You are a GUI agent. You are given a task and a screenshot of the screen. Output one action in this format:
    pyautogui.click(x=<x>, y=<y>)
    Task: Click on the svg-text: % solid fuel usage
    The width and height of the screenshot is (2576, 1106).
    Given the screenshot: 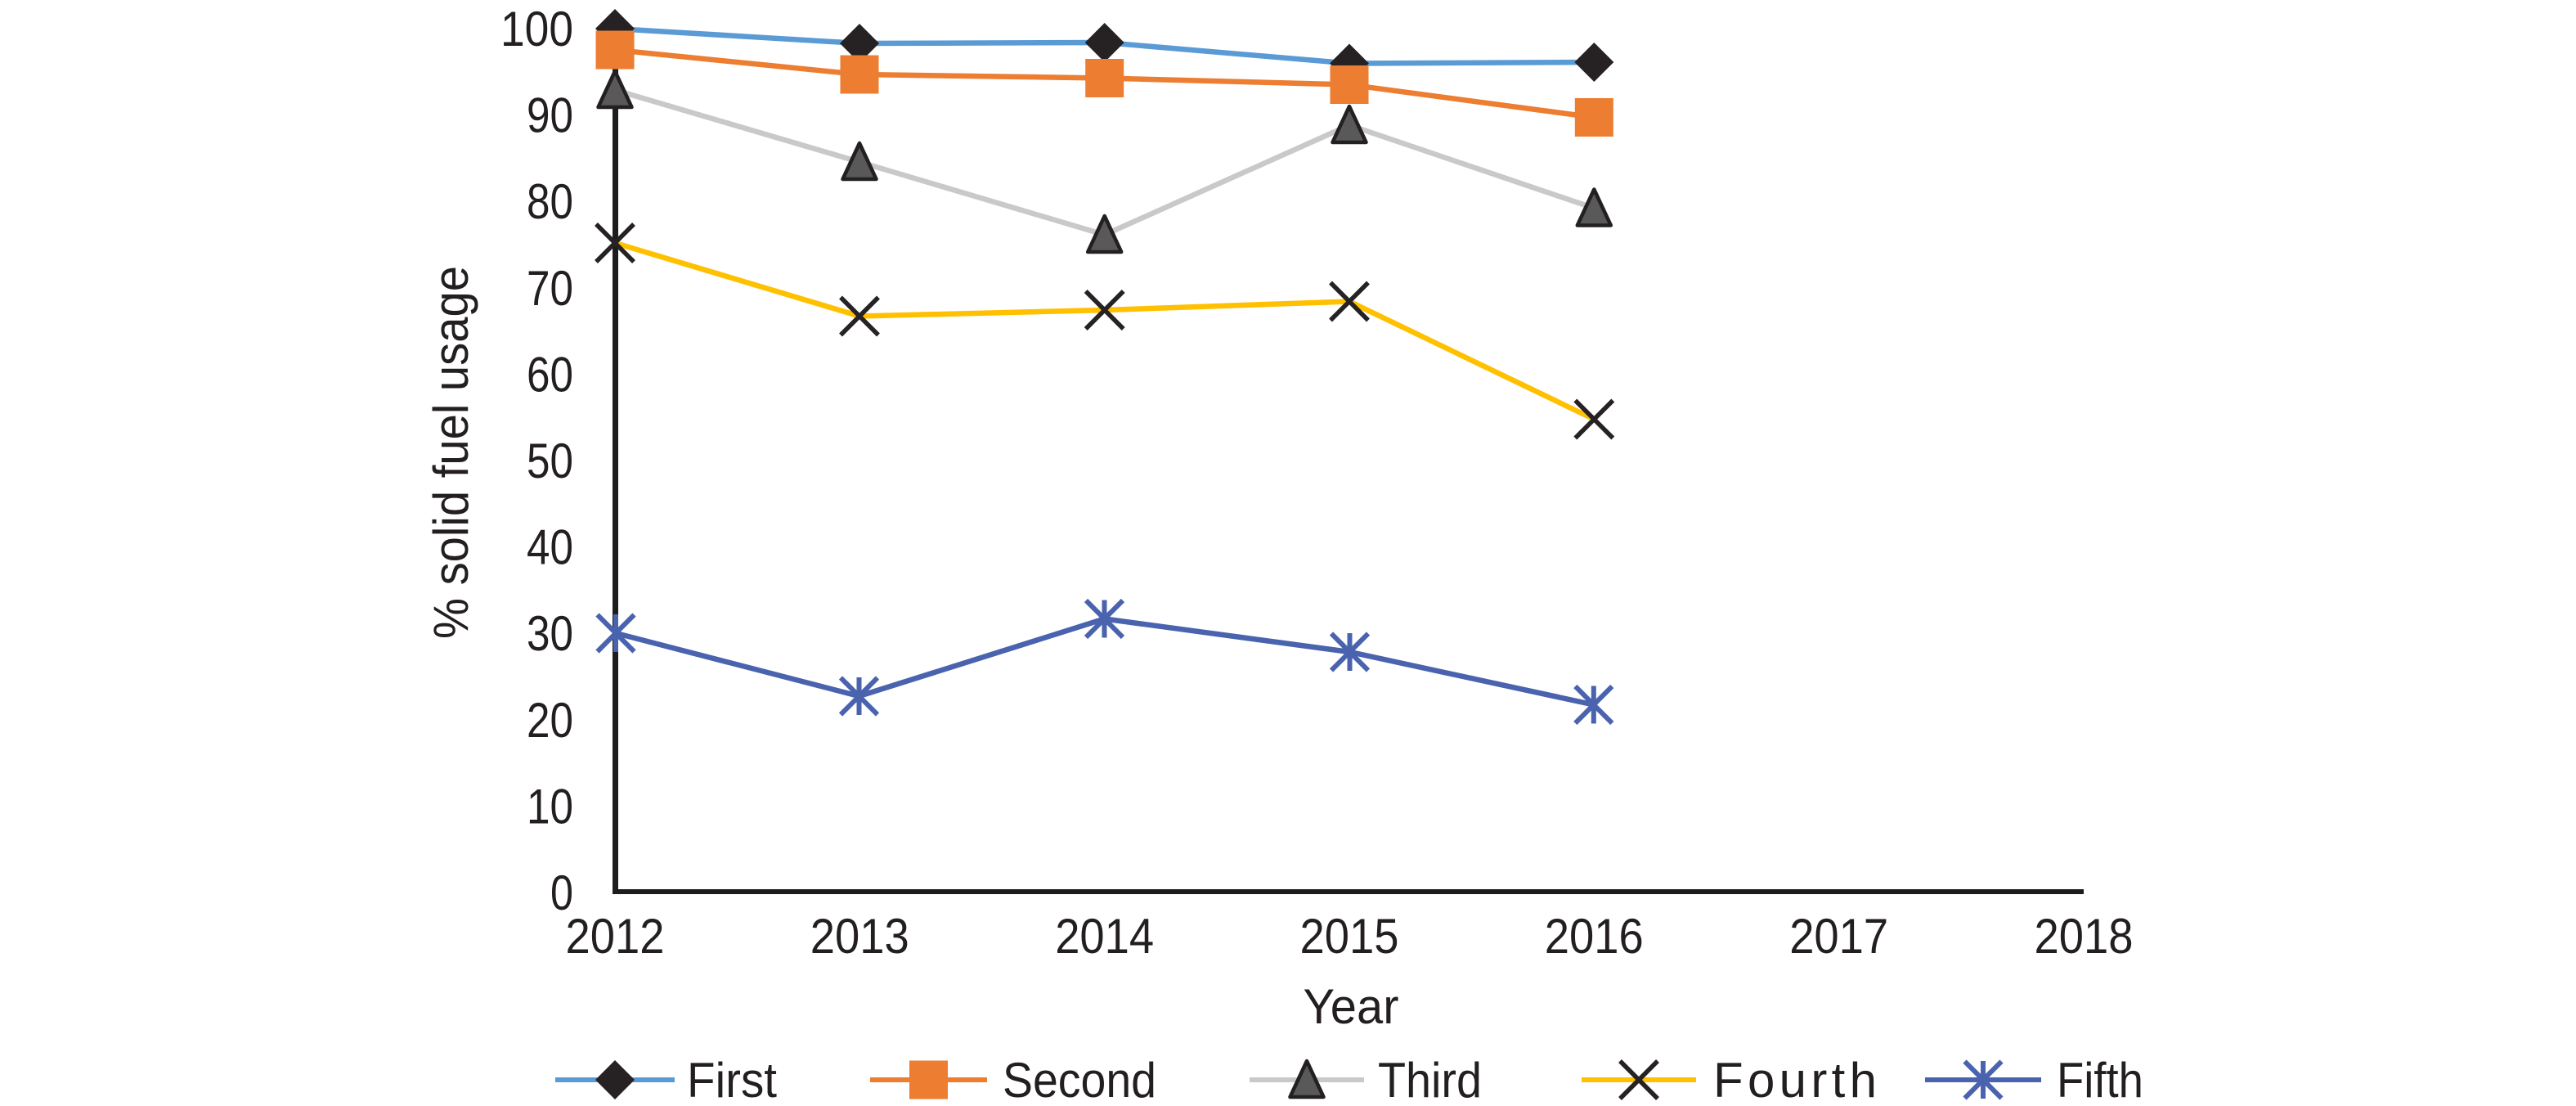 What is the action you would take?
    pyautogui.click(x=451, y=452)
    